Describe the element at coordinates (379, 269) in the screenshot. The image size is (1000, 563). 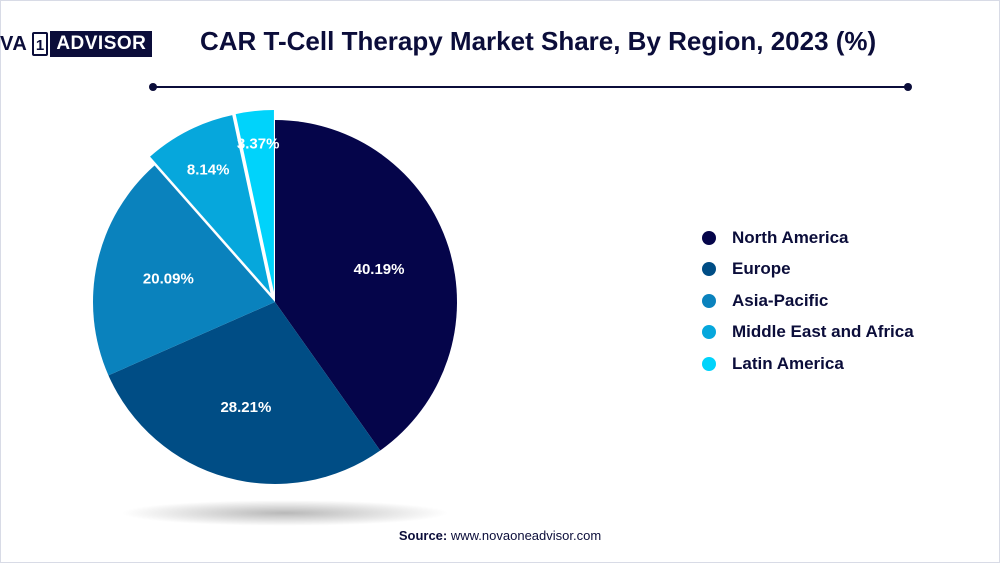
I see `value-label-north-america: 40.19%` at that location.